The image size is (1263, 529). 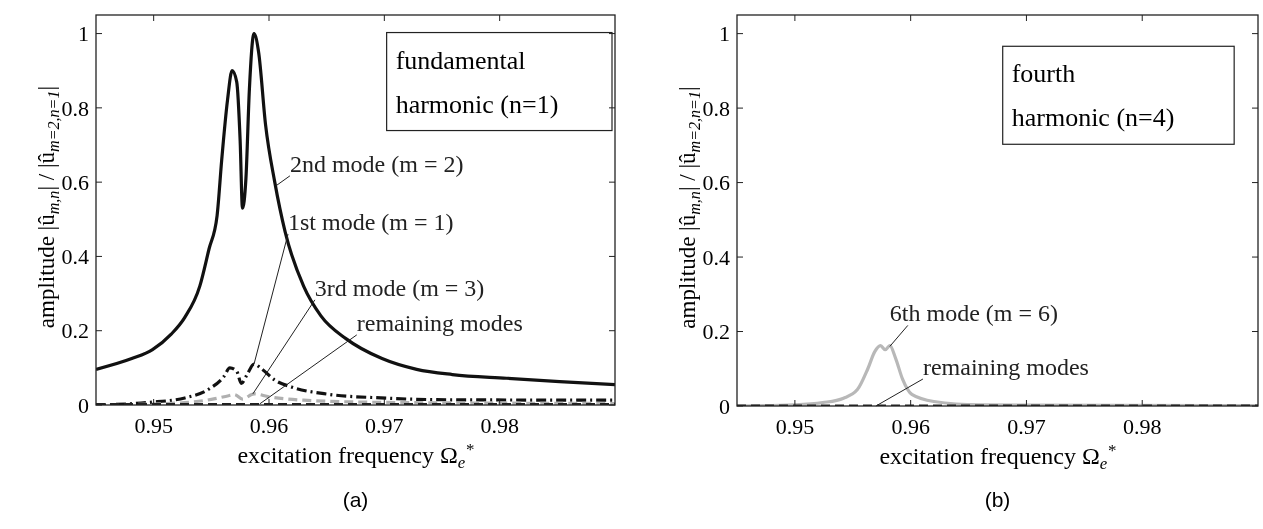 I want to click on annotation: 2nd mode (m = 2), so click(x=376, y=163).